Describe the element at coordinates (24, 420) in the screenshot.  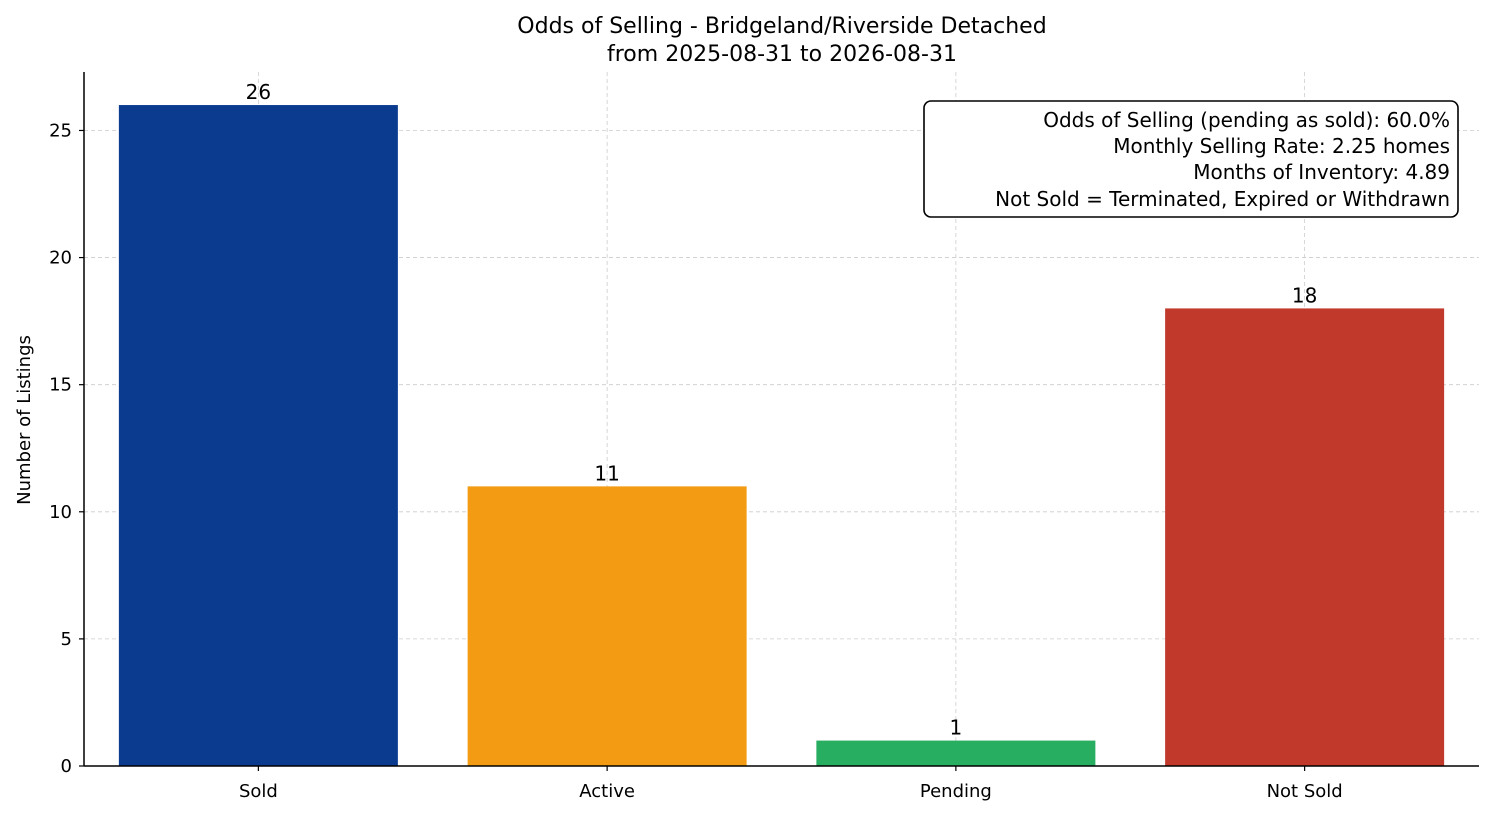
I see `y-axis-label: Number of Listings` at that location.